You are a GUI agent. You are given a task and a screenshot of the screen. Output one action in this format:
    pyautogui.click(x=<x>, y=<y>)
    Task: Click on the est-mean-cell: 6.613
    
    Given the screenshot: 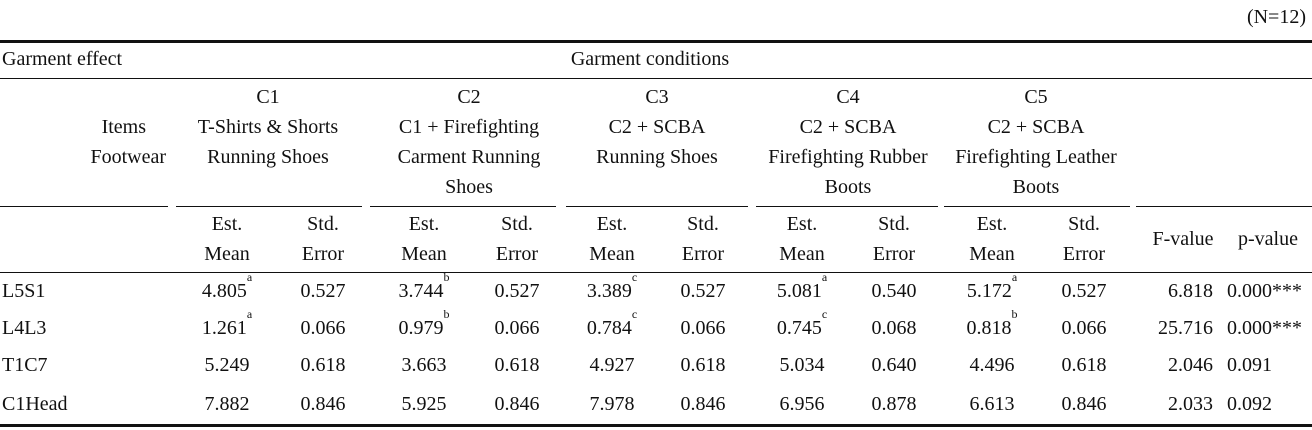 What is the action you would take?
    pyautogui.click(x=992, y=404)
    